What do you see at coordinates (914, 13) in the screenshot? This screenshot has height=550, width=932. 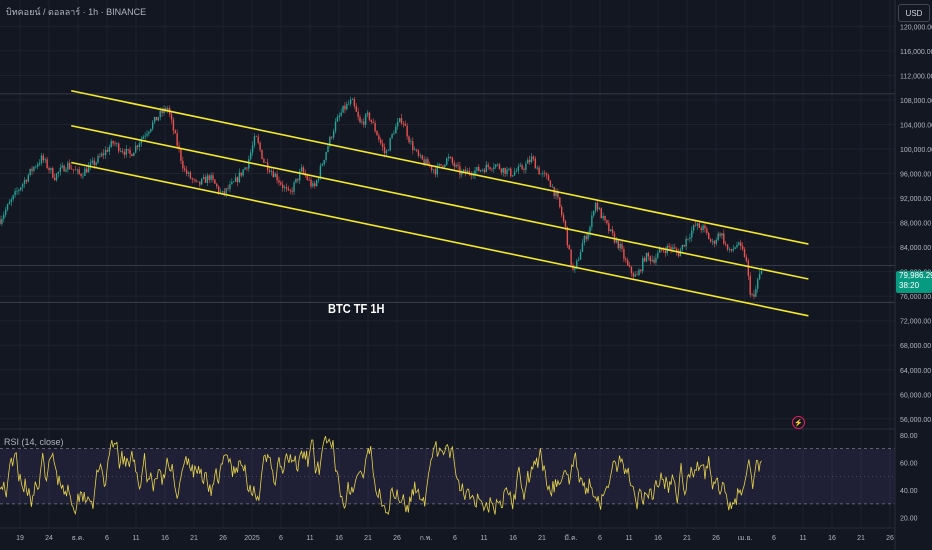 I see `currency-button: USD` at bounding box center [914, 13].